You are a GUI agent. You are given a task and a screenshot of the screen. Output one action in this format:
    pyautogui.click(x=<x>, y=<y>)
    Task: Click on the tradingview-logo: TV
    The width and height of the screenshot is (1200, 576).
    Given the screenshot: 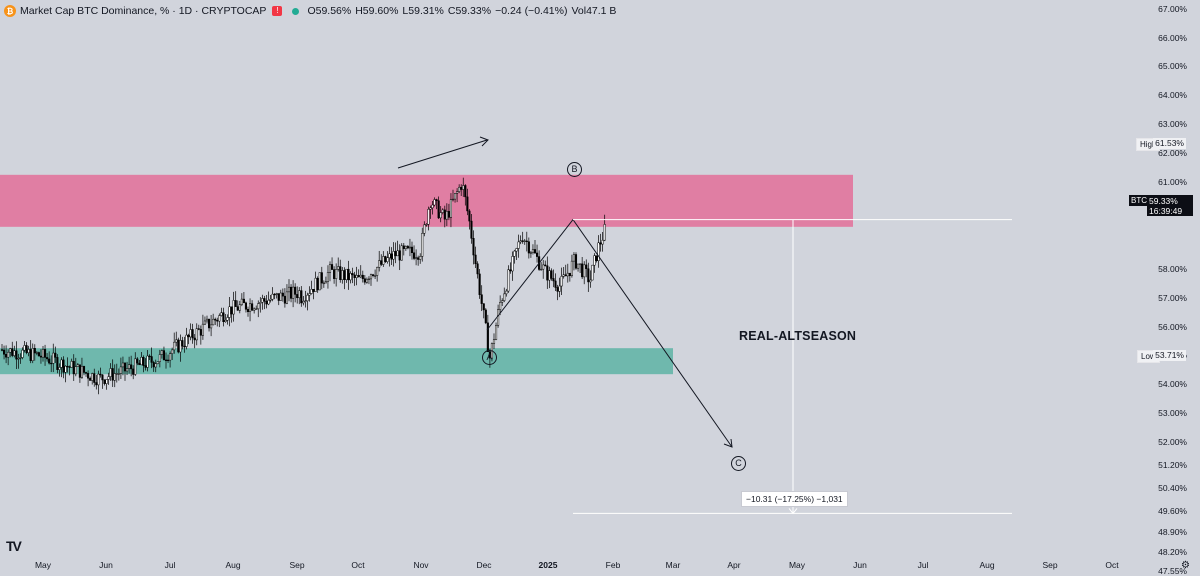 What is the action you would take?
    pyautogui.click(x=14, y=546)
    